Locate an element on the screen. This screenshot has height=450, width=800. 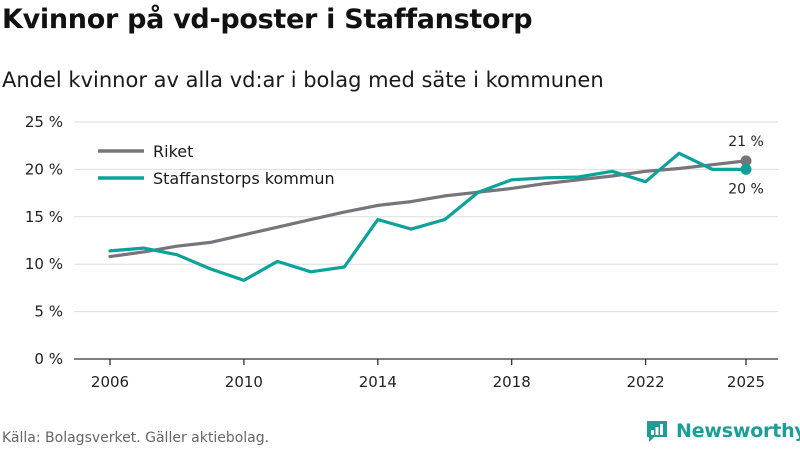
legend-label-riket: Riket is located at coordinates (173, 151).